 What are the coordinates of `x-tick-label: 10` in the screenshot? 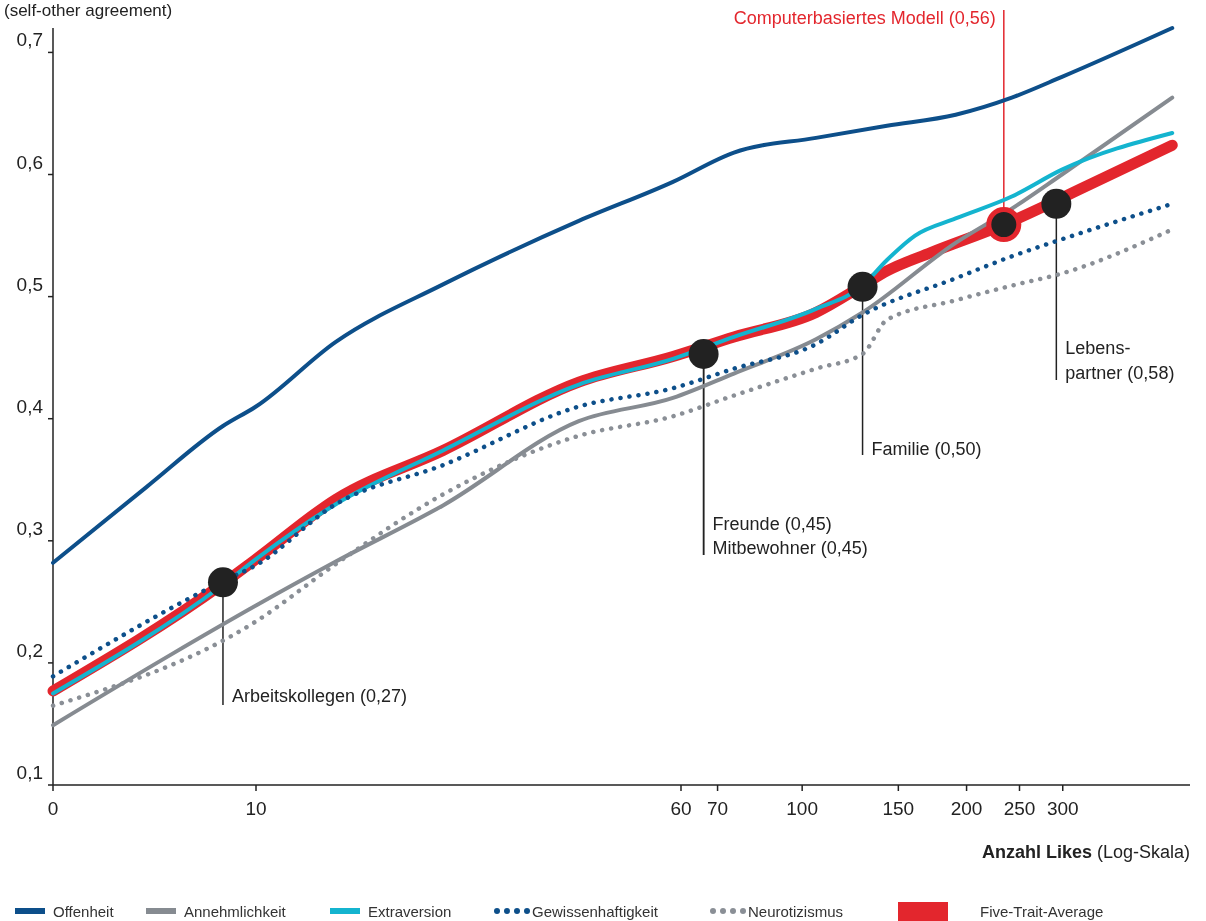 It's located at (256, 808).